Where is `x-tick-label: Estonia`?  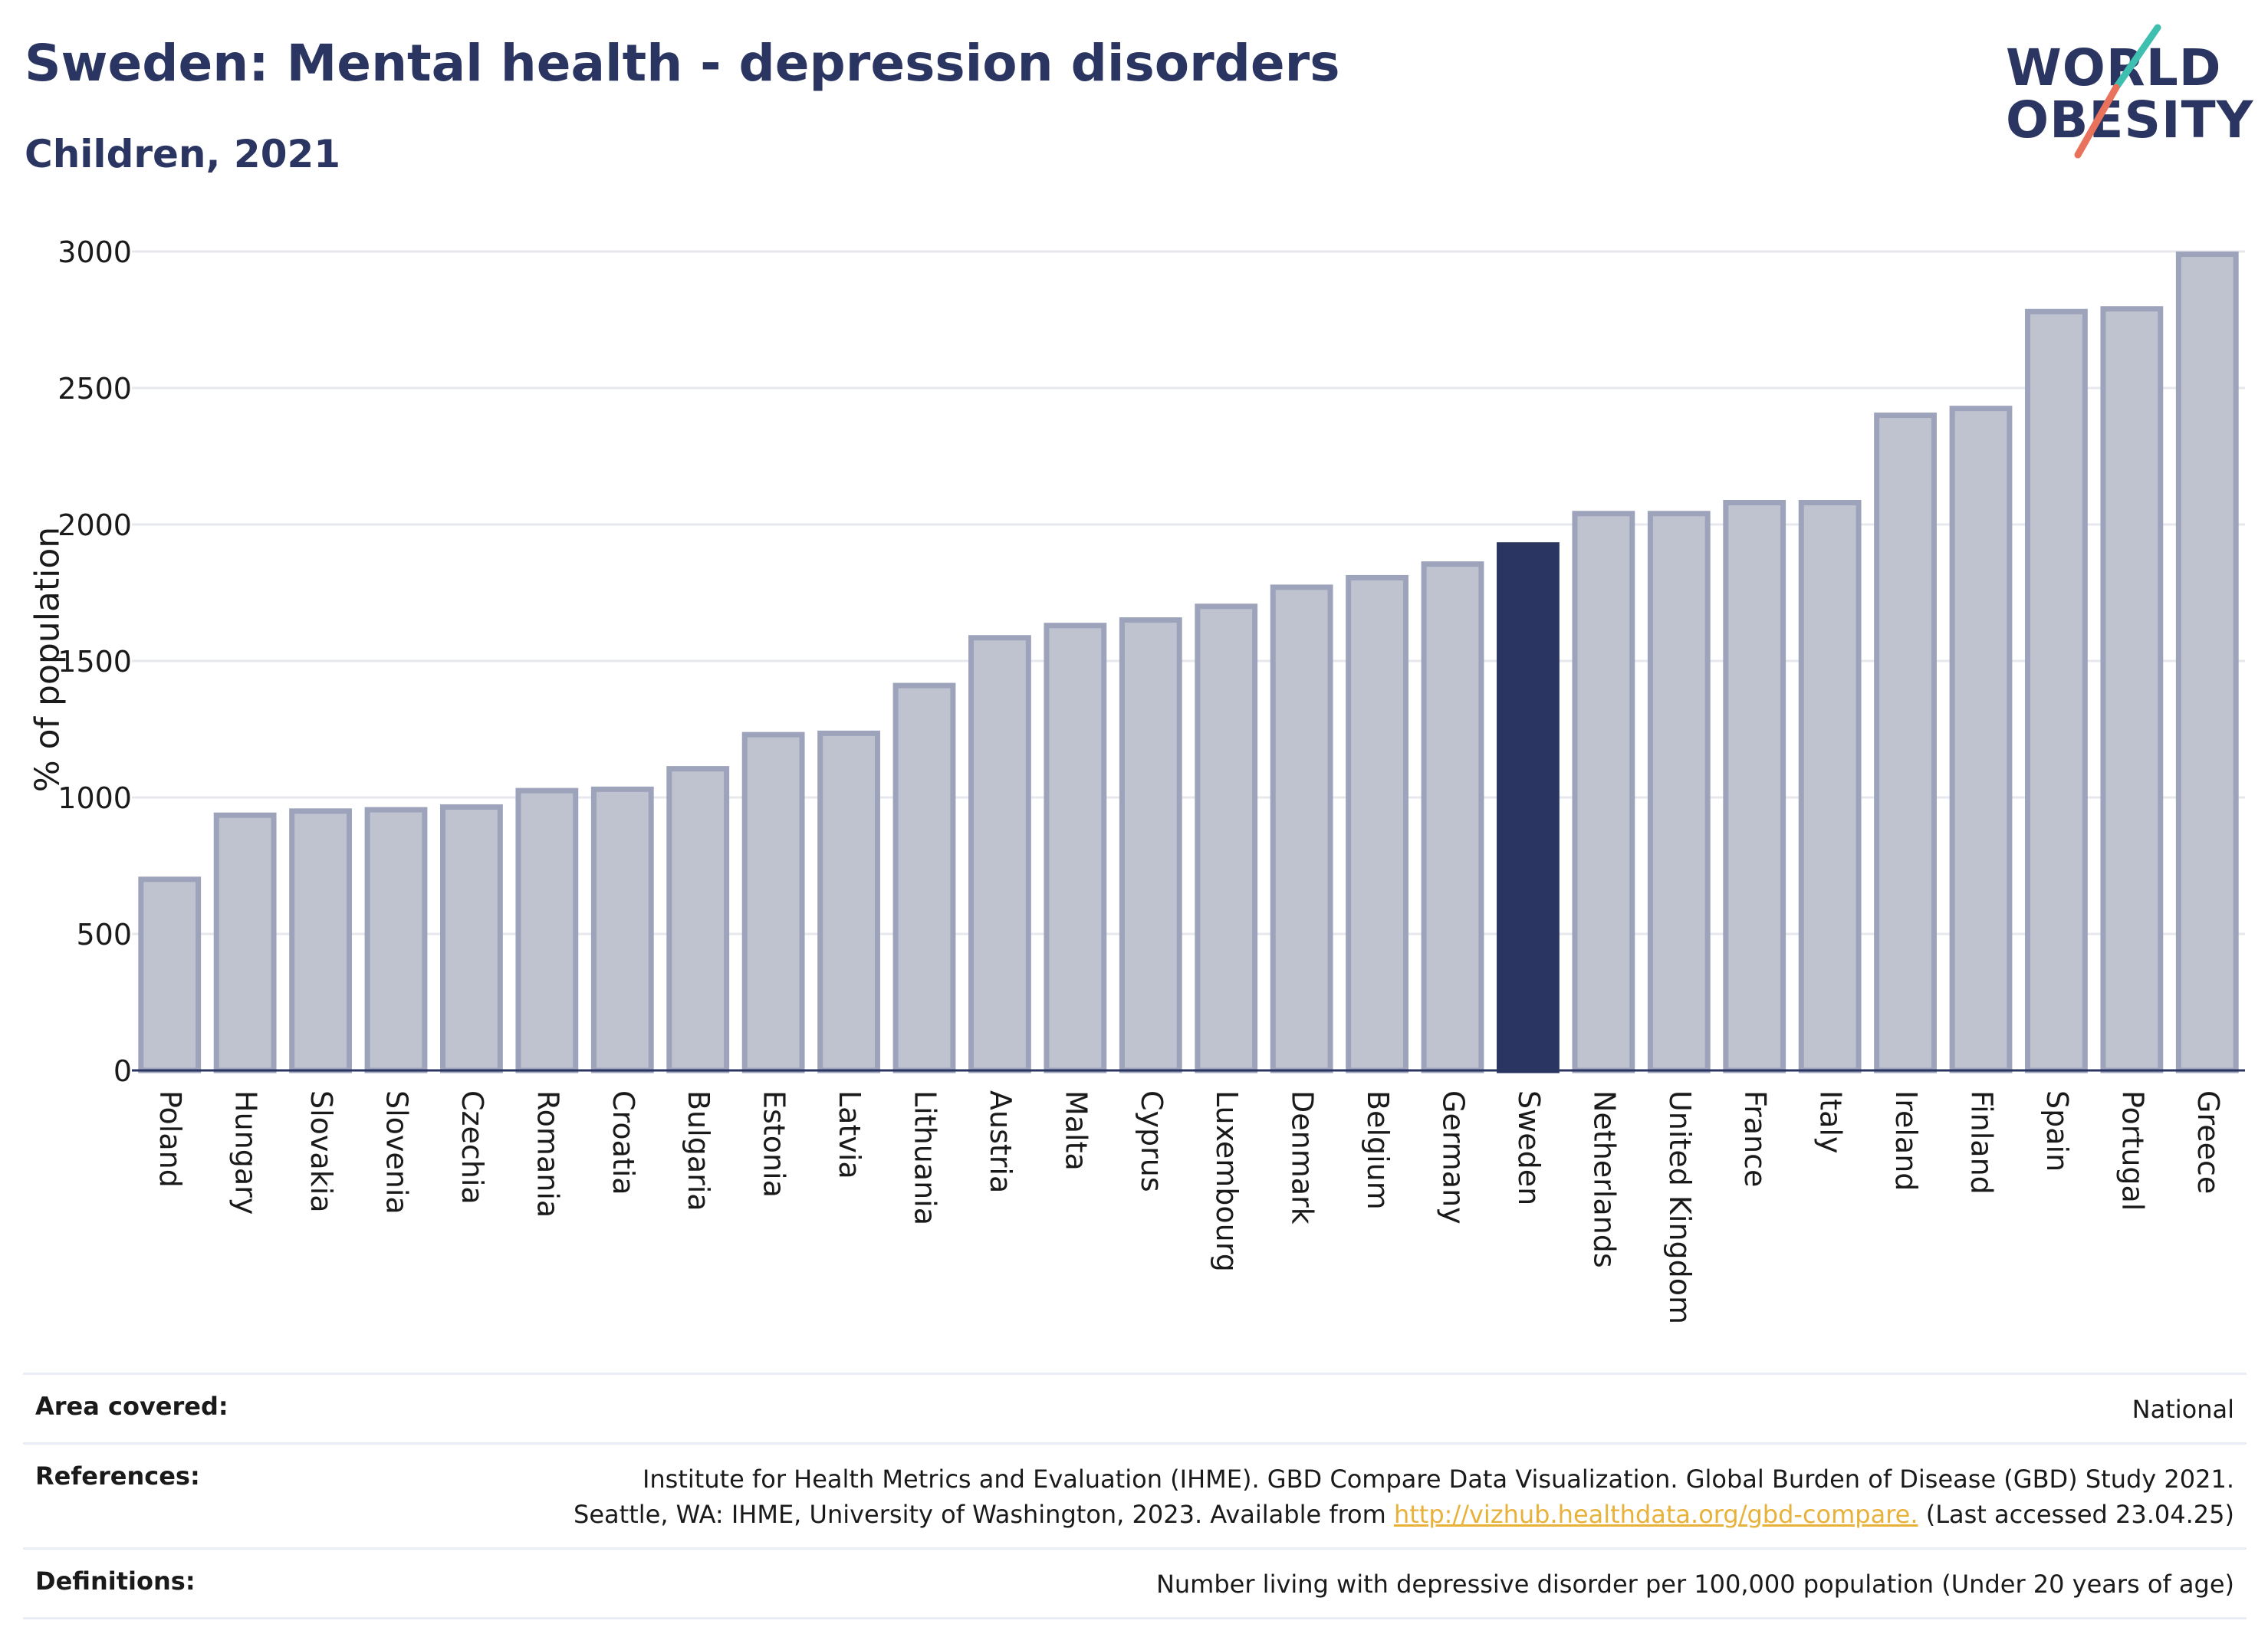 x-tick-label: Estonia is located at coordinates (774, 1144).